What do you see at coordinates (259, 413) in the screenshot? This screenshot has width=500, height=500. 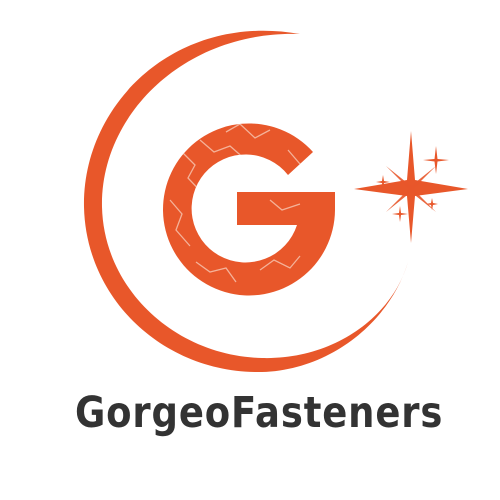 I see `brand-name: GorgeoFasteners` at bounding box center [259, 413].